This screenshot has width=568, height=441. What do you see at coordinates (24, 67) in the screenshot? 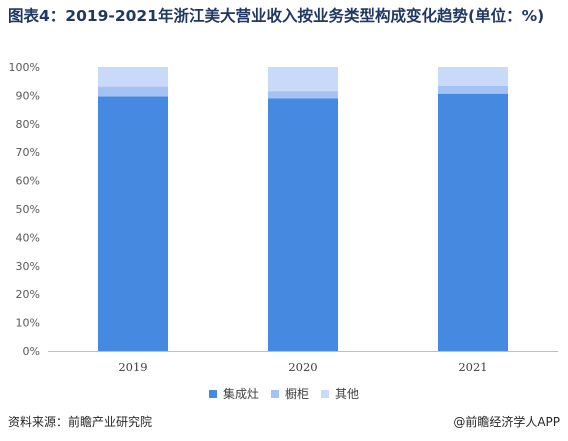
I see `y-tick-label: 100%` at bounding box center [24, 67].